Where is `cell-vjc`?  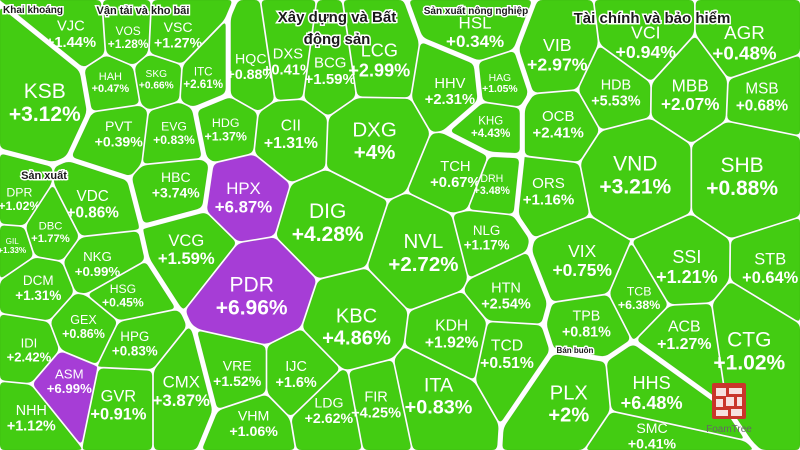 cell-vjc is located at coordinates (52, 33).